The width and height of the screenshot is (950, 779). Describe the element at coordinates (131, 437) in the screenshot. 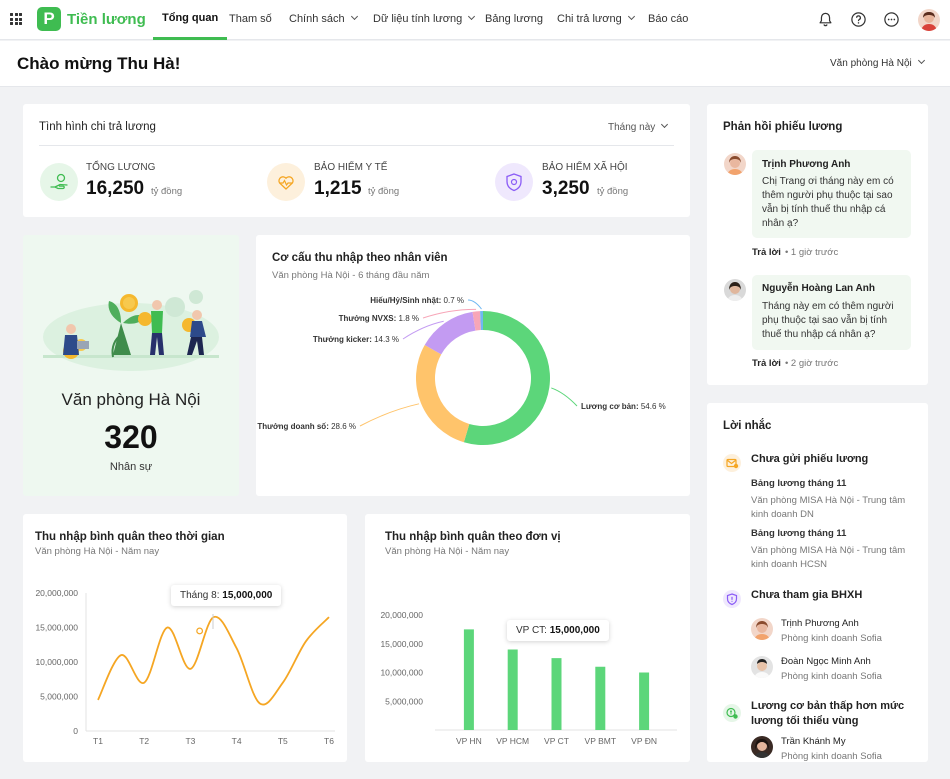

I see `employee-count: 320` at that location.